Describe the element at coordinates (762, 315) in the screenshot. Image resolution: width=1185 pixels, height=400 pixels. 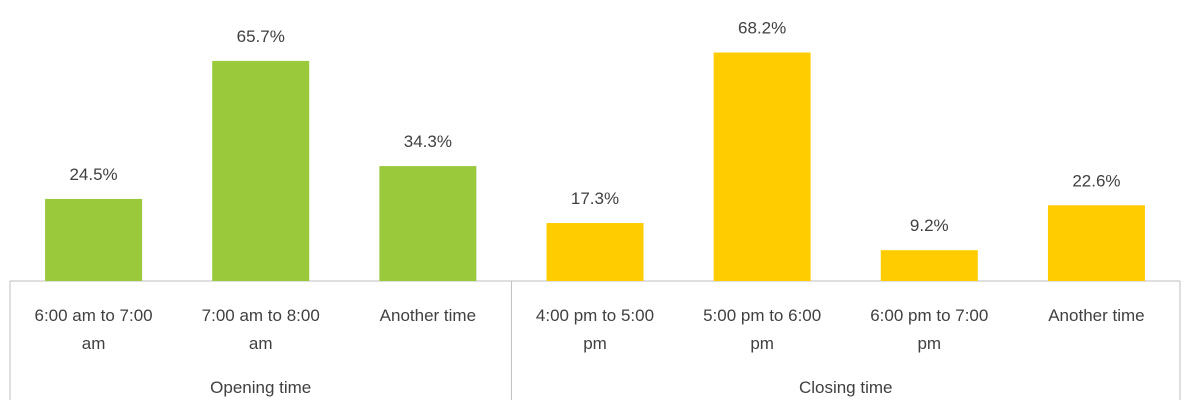
I see `category-label: 5:00 pm to 6:00` at that location.